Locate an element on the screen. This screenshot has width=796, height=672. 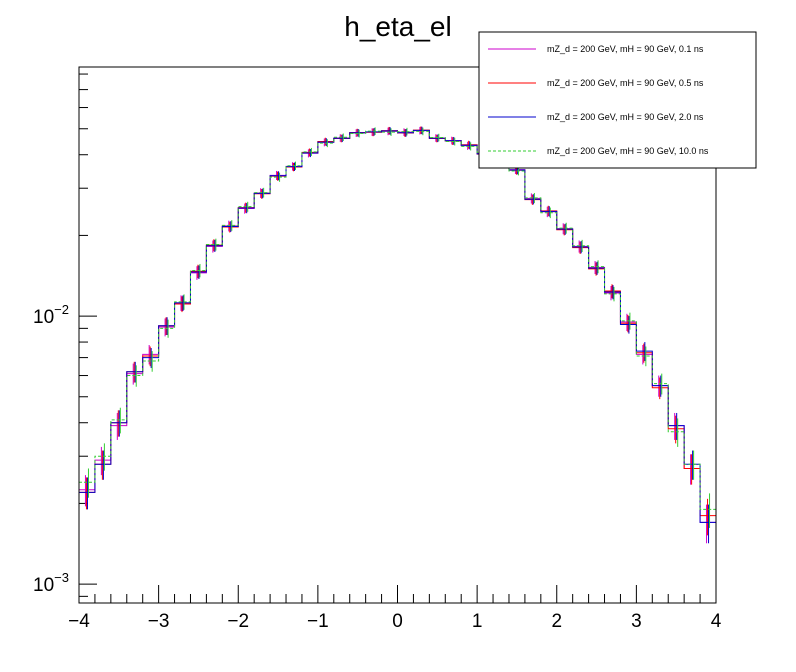
legend-entry: mZ_d = 200 GeV, mH = 90 GeV, 10.0 ns is located at coordinates (628, 151).